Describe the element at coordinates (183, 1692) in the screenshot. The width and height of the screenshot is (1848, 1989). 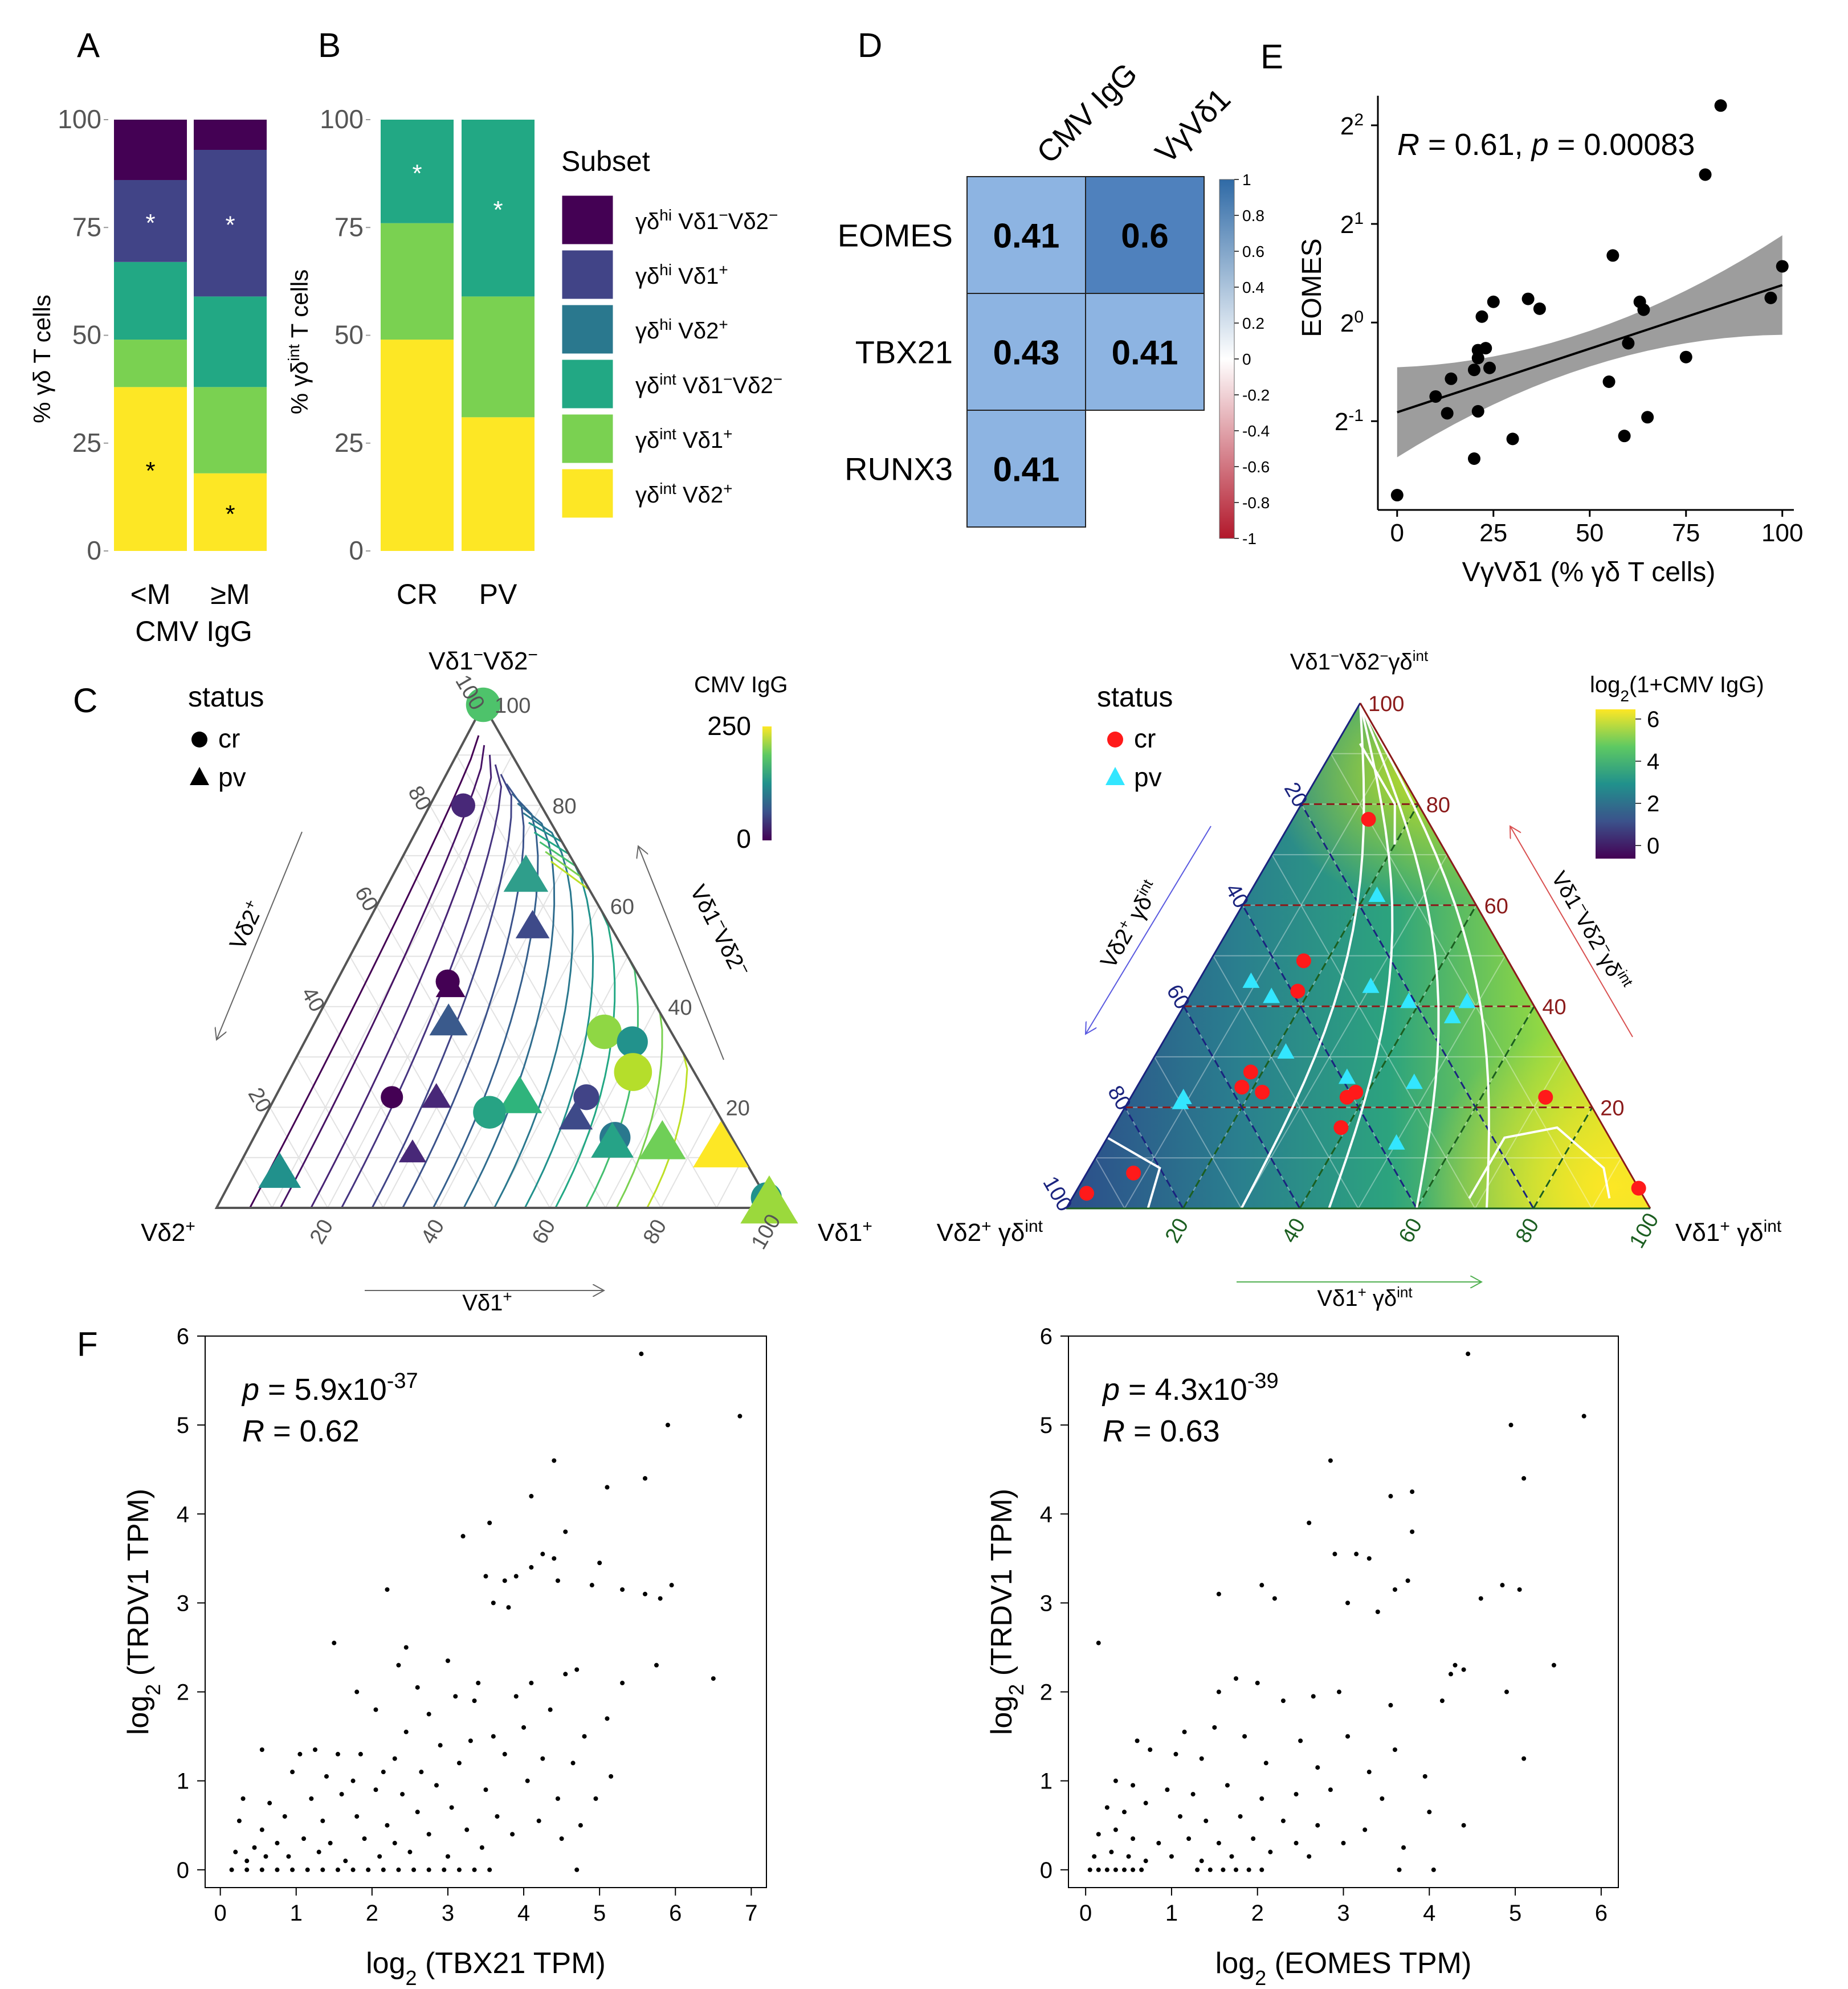
I see `y-tick-label: 2` at that location.